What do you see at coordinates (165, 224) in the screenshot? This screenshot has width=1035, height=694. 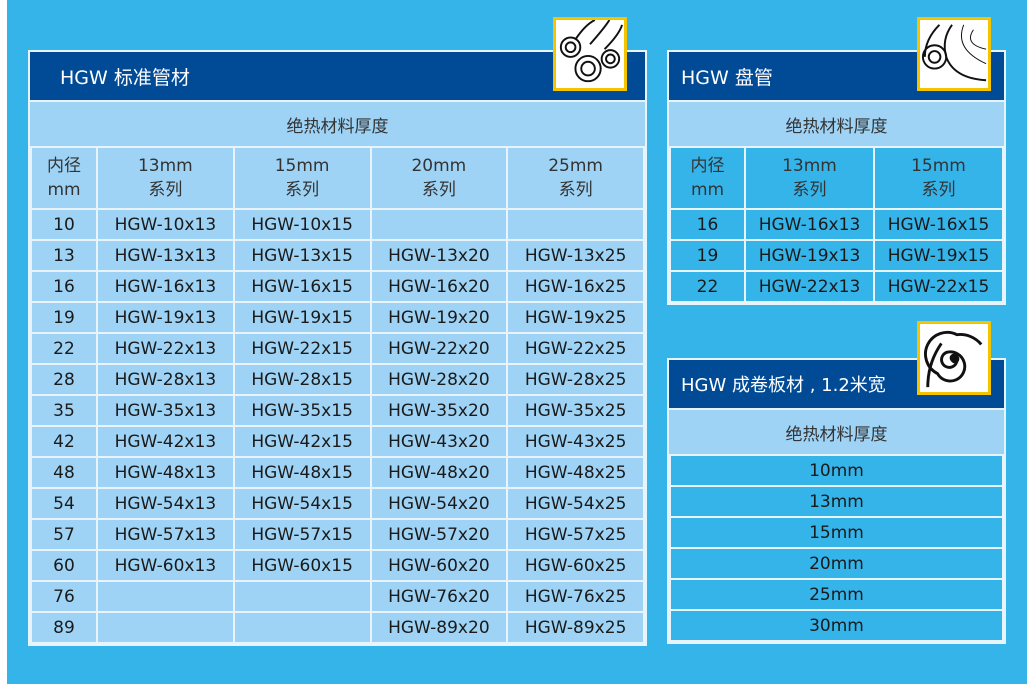 I see `model-cell: HGW-10x13` at bounding box center [165, 224].